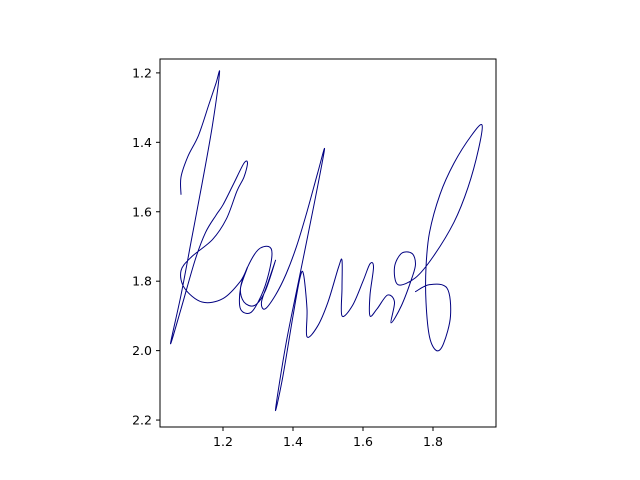  Describe the element at coordinates (363, 441) in the screenshot. I see `x-tick-label: 1.6` at that location.